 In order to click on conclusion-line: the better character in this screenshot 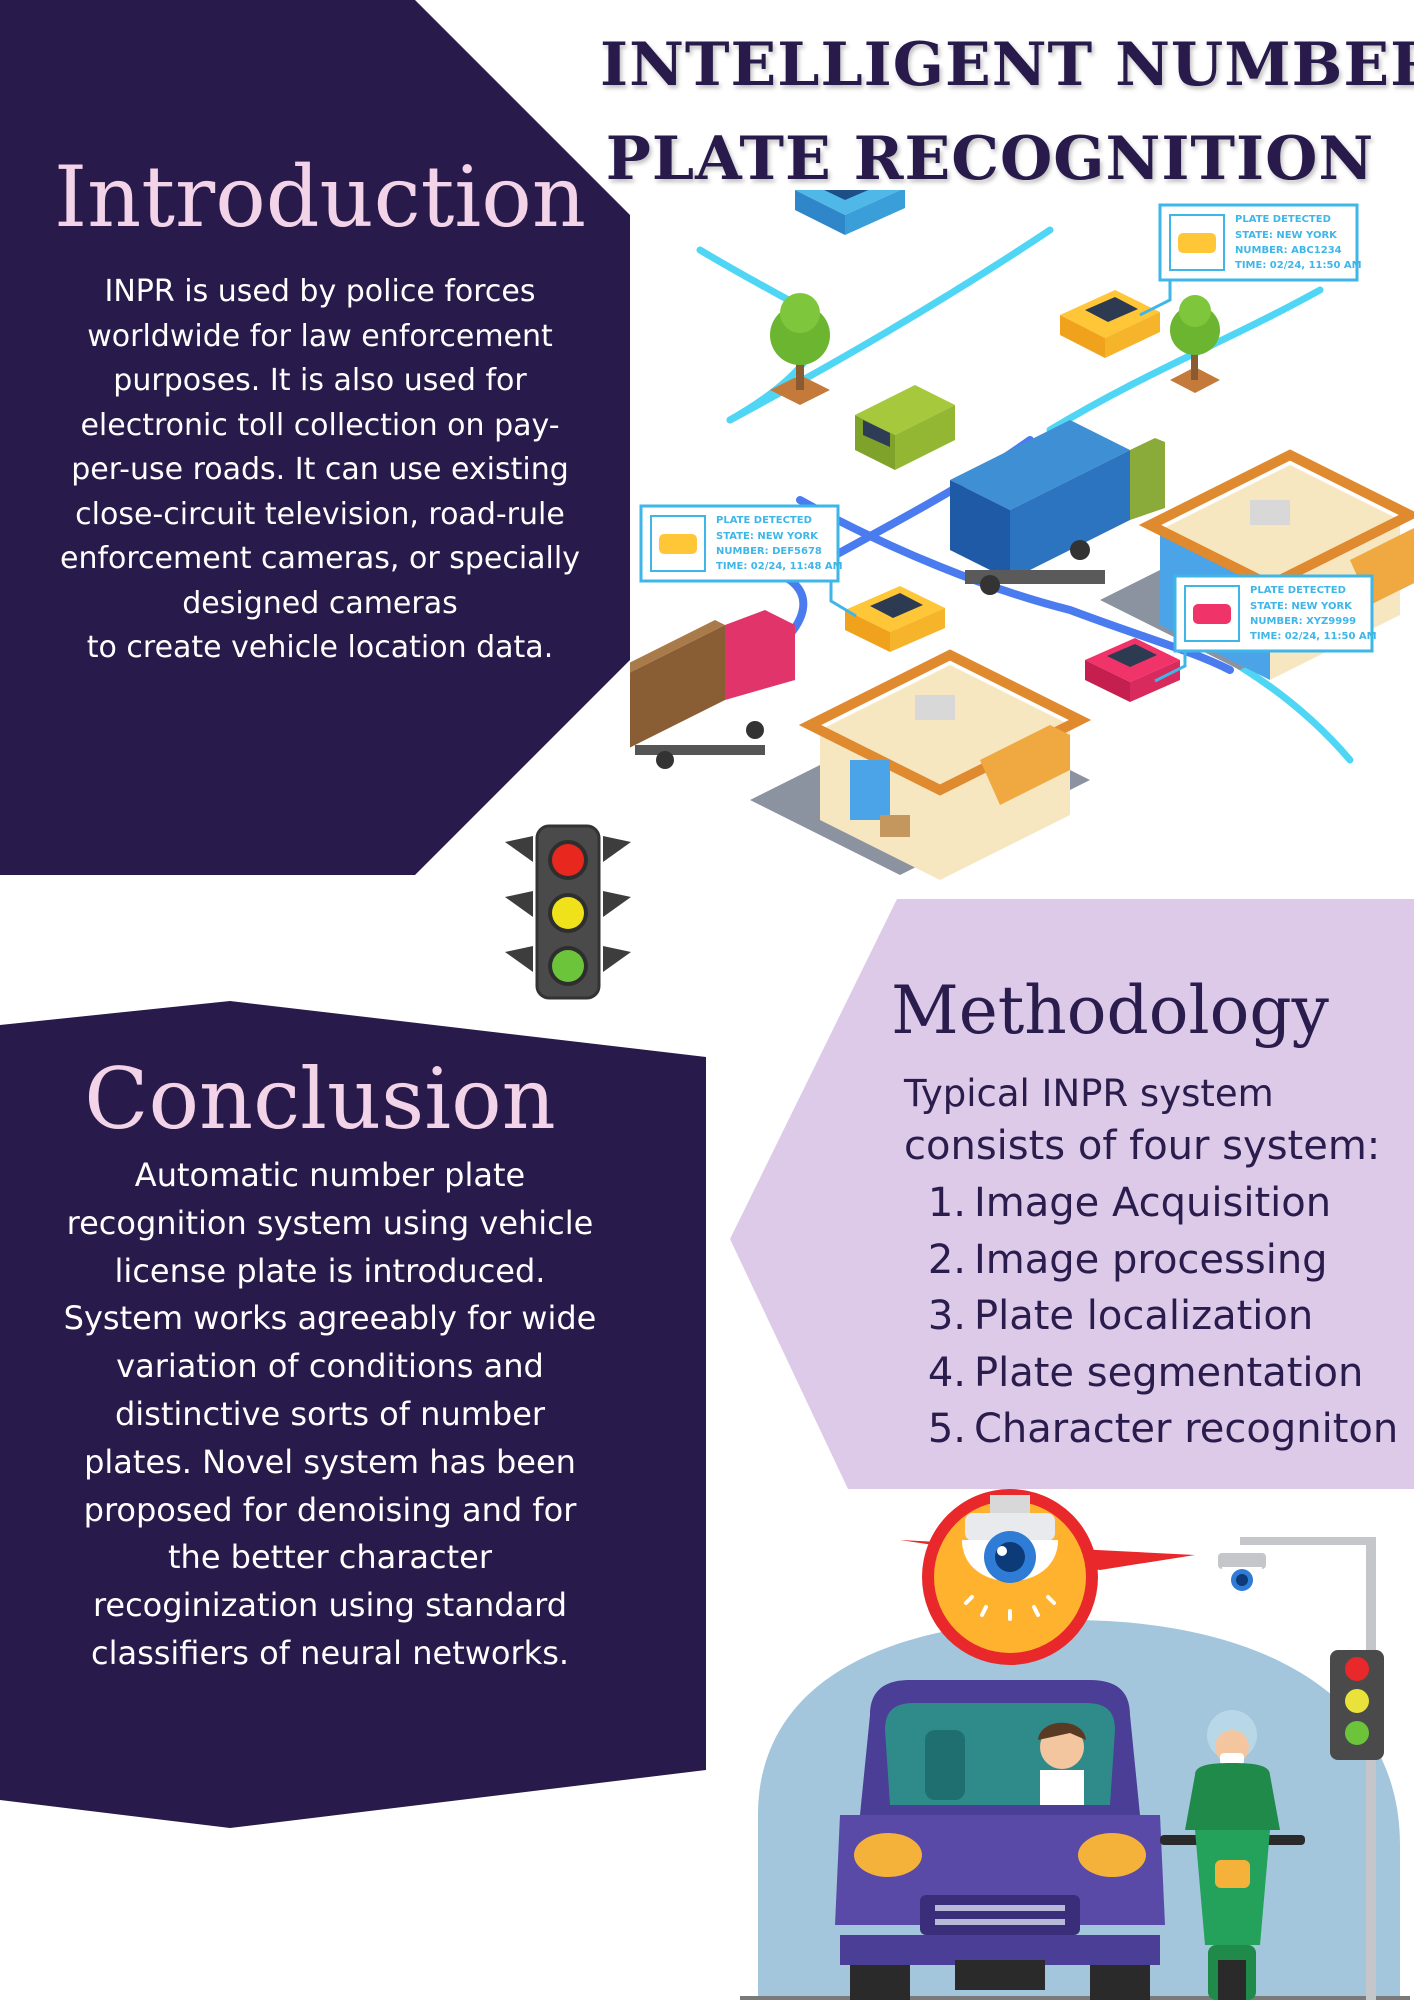, I will do `click(330, 1557)`.